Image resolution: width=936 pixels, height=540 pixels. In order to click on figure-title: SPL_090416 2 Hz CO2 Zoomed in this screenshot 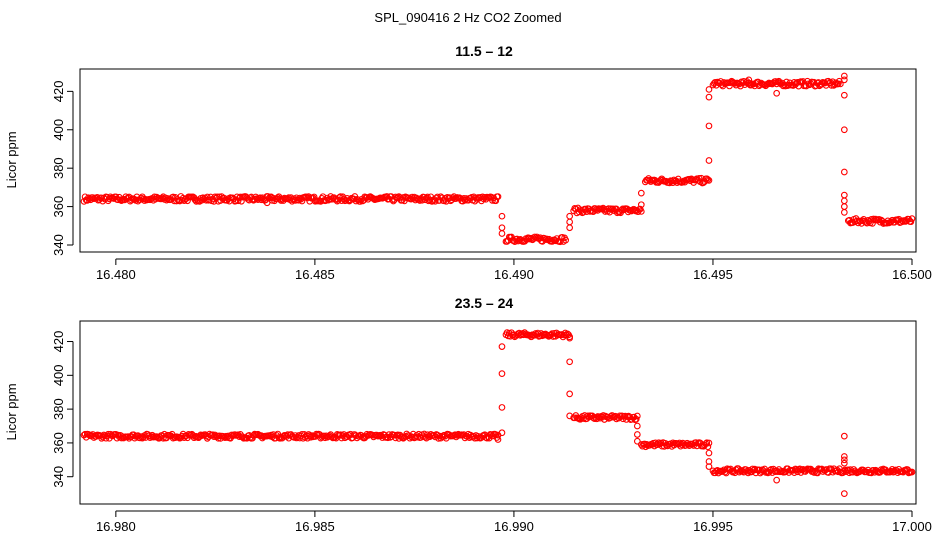, I will do `click(467, 17)`.